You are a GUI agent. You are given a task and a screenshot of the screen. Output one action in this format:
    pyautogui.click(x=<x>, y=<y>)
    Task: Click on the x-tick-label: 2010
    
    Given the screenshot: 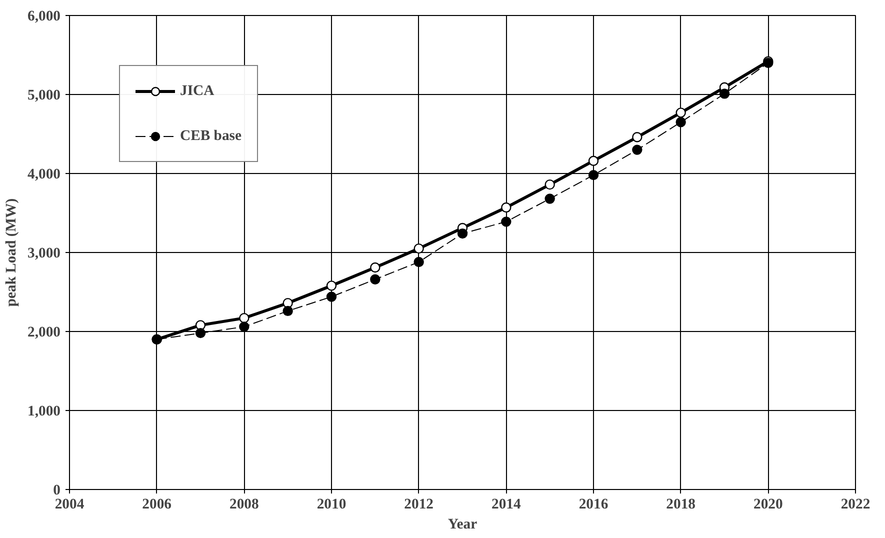 What is the action you would take?
    pyautogui.click(x=331, y=504)
    